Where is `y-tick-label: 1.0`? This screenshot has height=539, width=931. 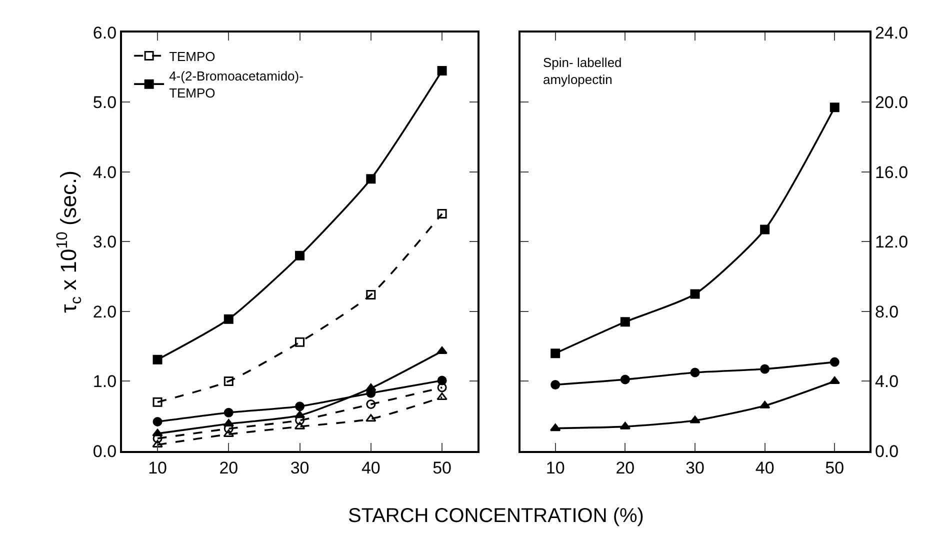
y-tick-label: 1.0 is located at coordinates (104, 382).